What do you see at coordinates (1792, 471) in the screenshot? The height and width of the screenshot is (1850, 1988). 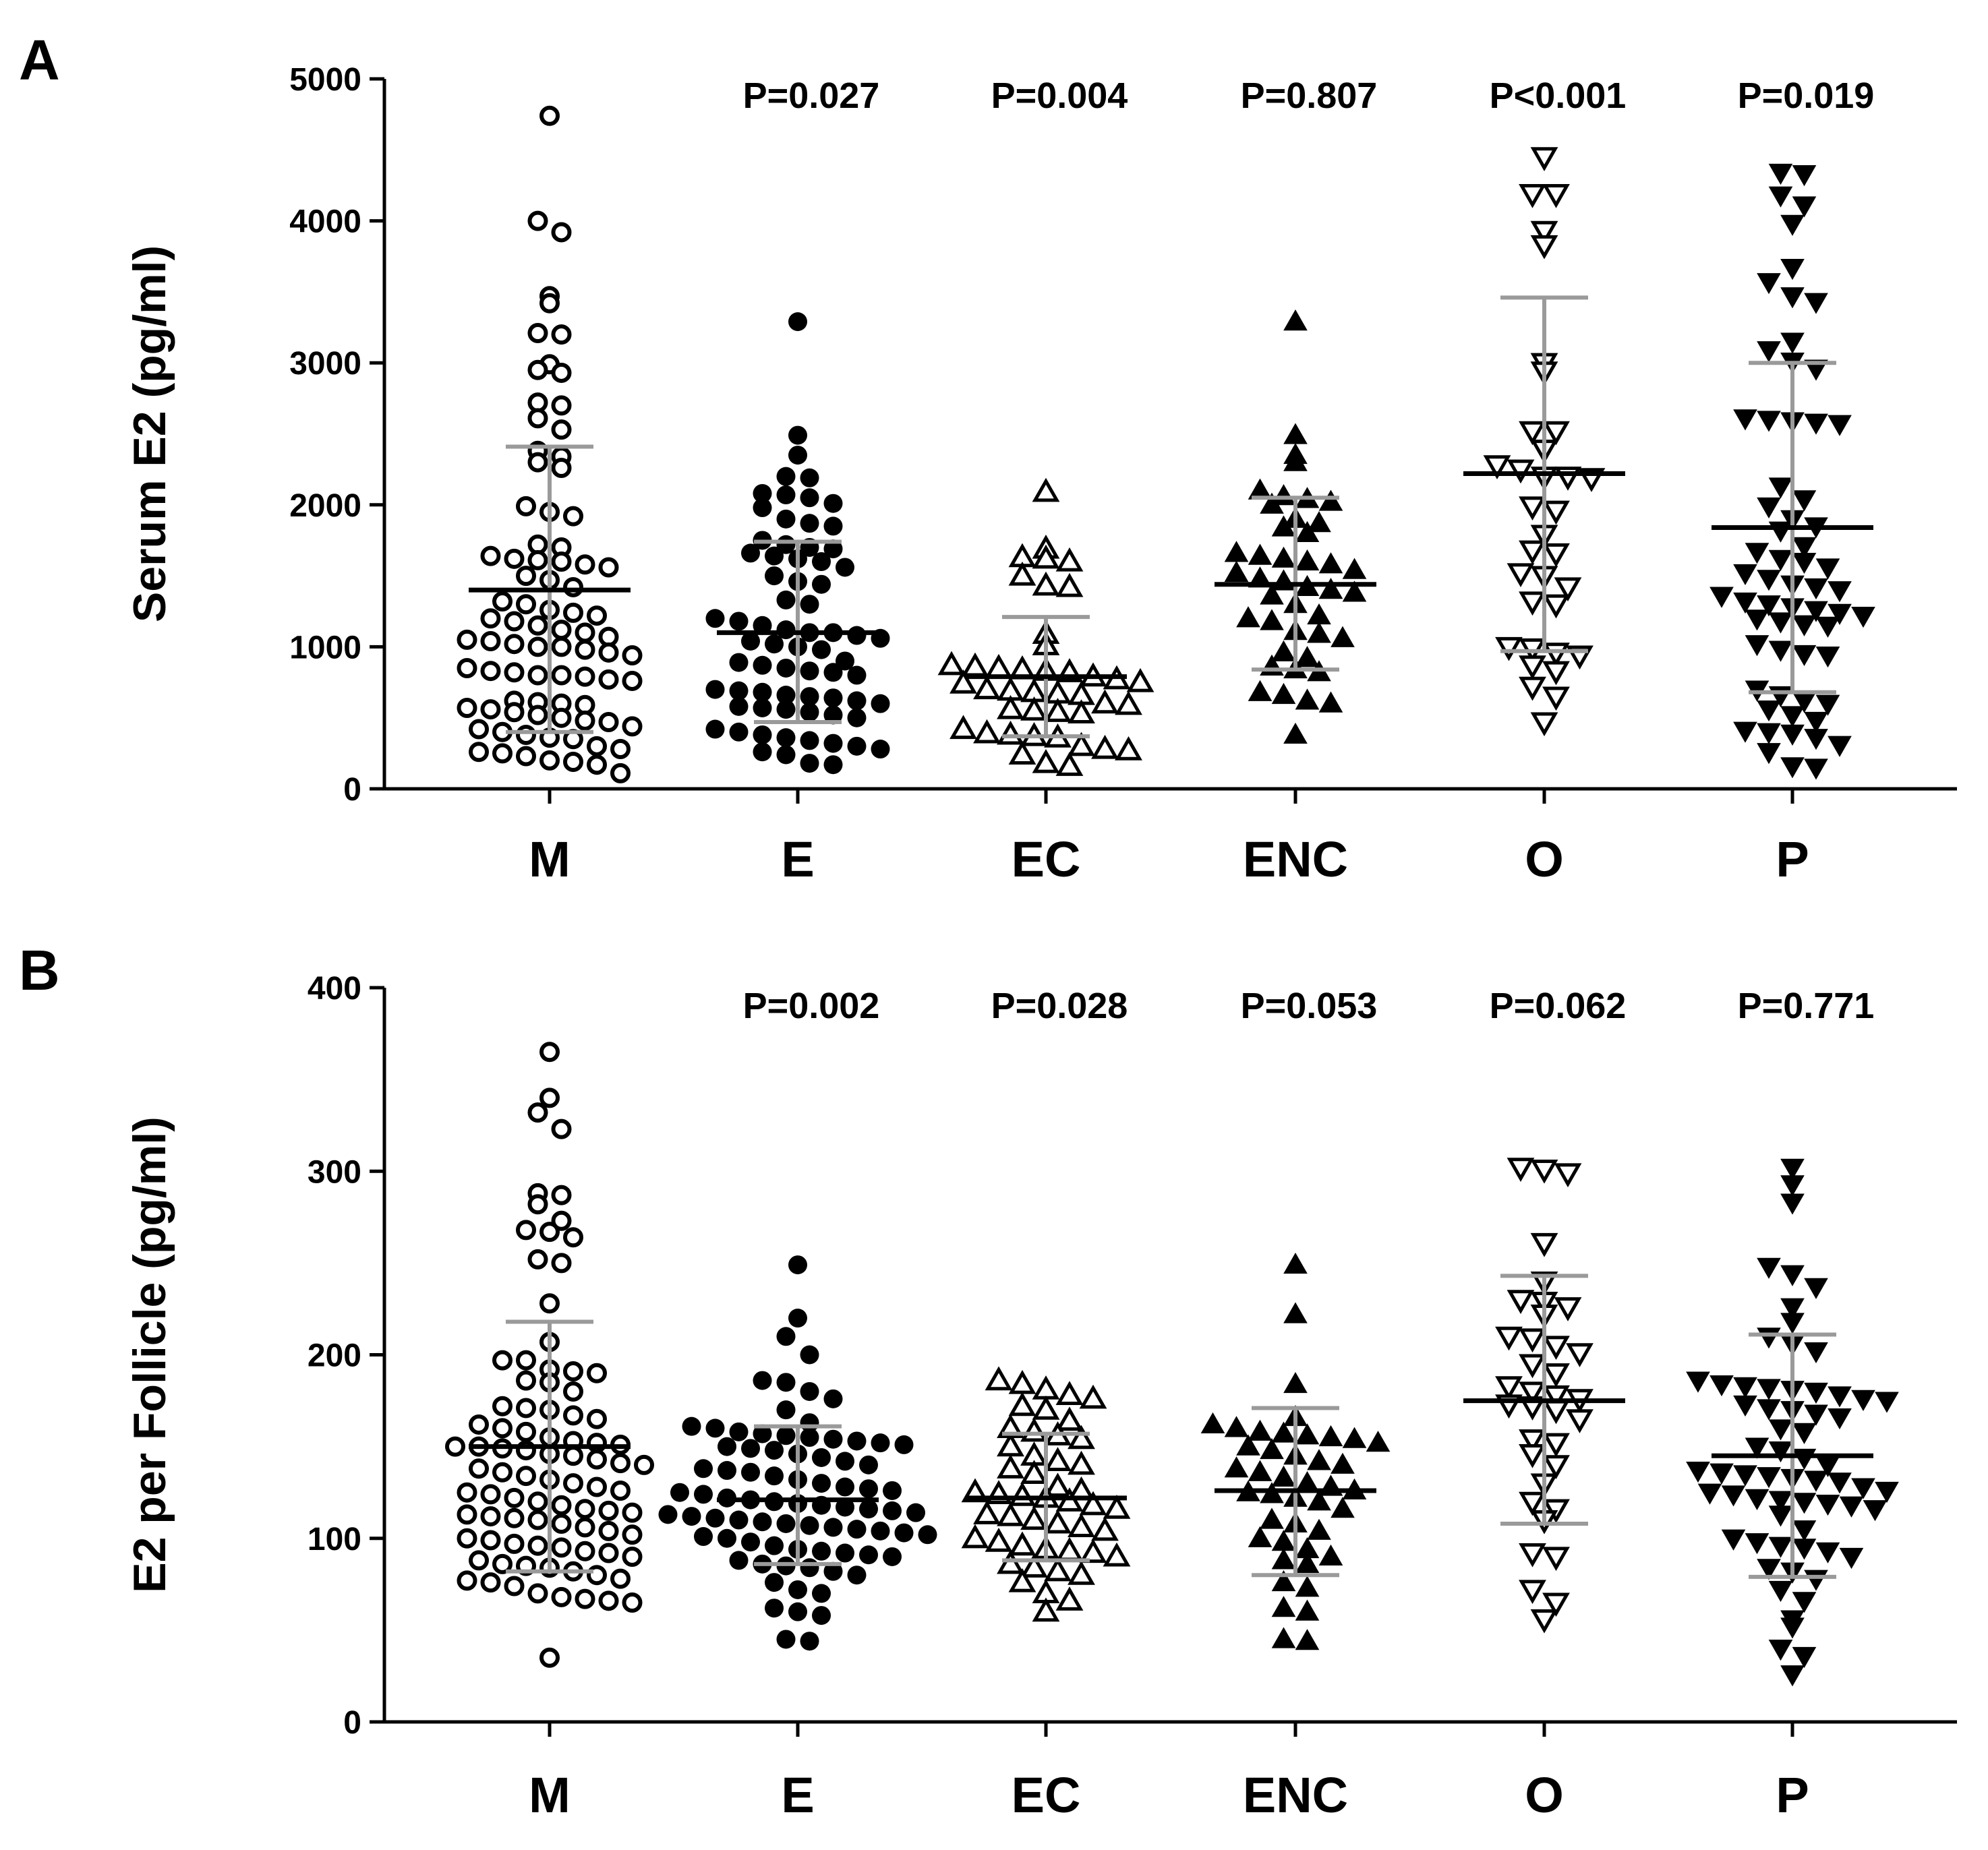 I see `group-p` at bounding box center [1792, 471].